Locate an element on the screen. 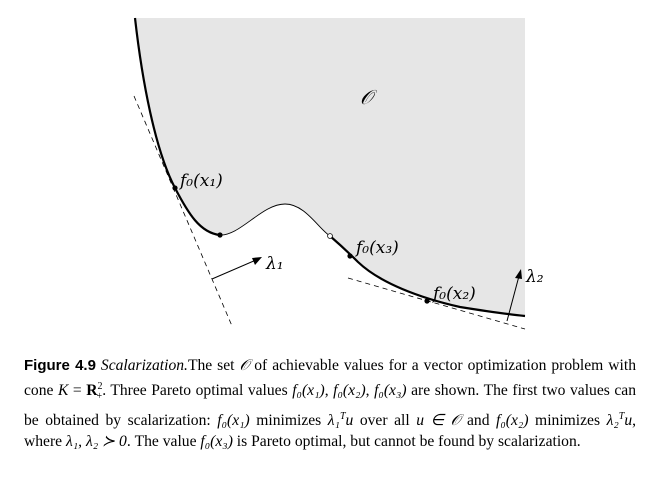  point-x2 is located at coordinates (427, 301).